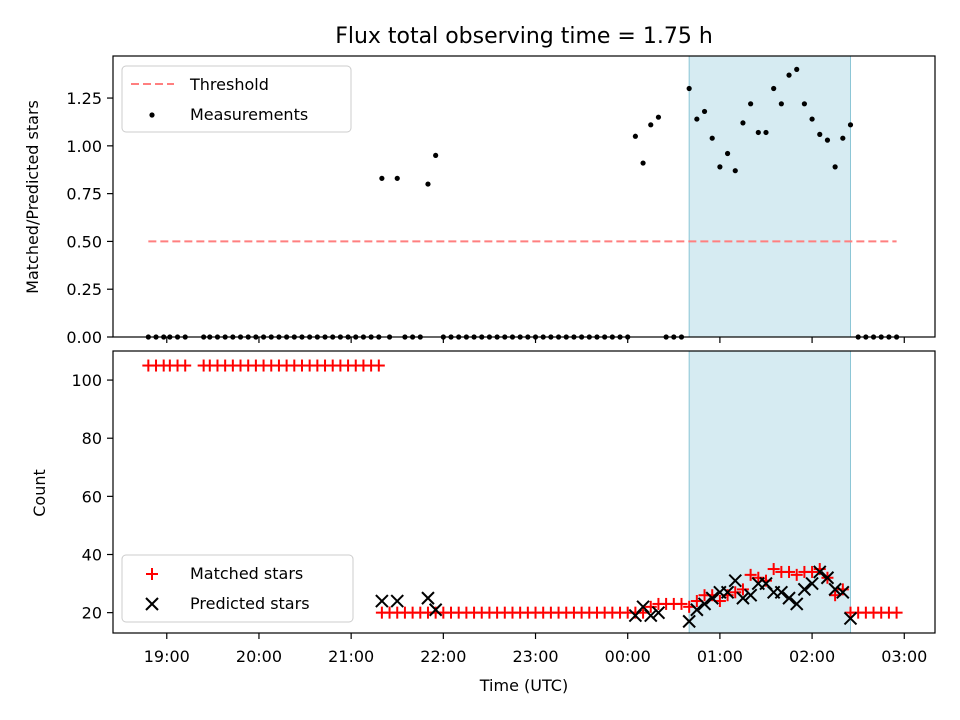 Image resolution: width=960 pixels, height=720 pixels. What do you see at coordinates (86, 380) in the screenshot?
I see `y-tick-label: 100` at bounding box center [86, 380].